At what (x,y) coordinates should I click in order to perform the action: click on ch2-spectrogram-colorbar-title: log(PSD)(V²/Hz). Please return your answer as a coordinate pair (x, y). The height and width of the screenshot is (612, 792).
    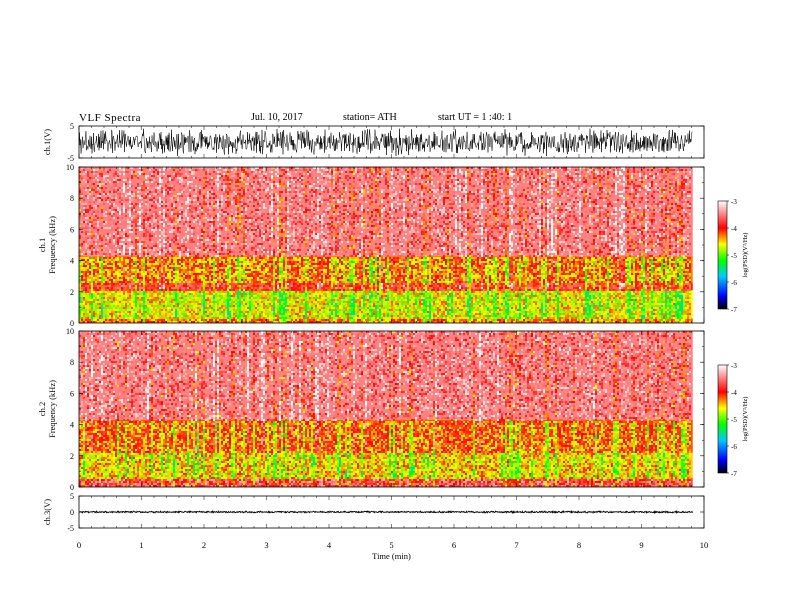
    Looking at the image, I should click on (745, 419).